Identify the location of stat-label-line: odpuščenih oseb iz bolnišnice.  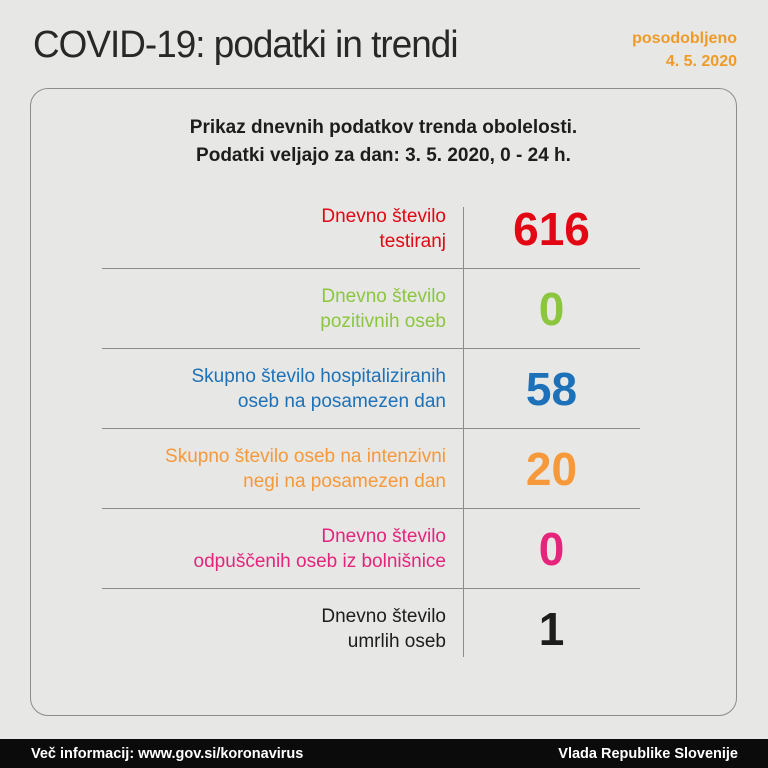
(319, 561).